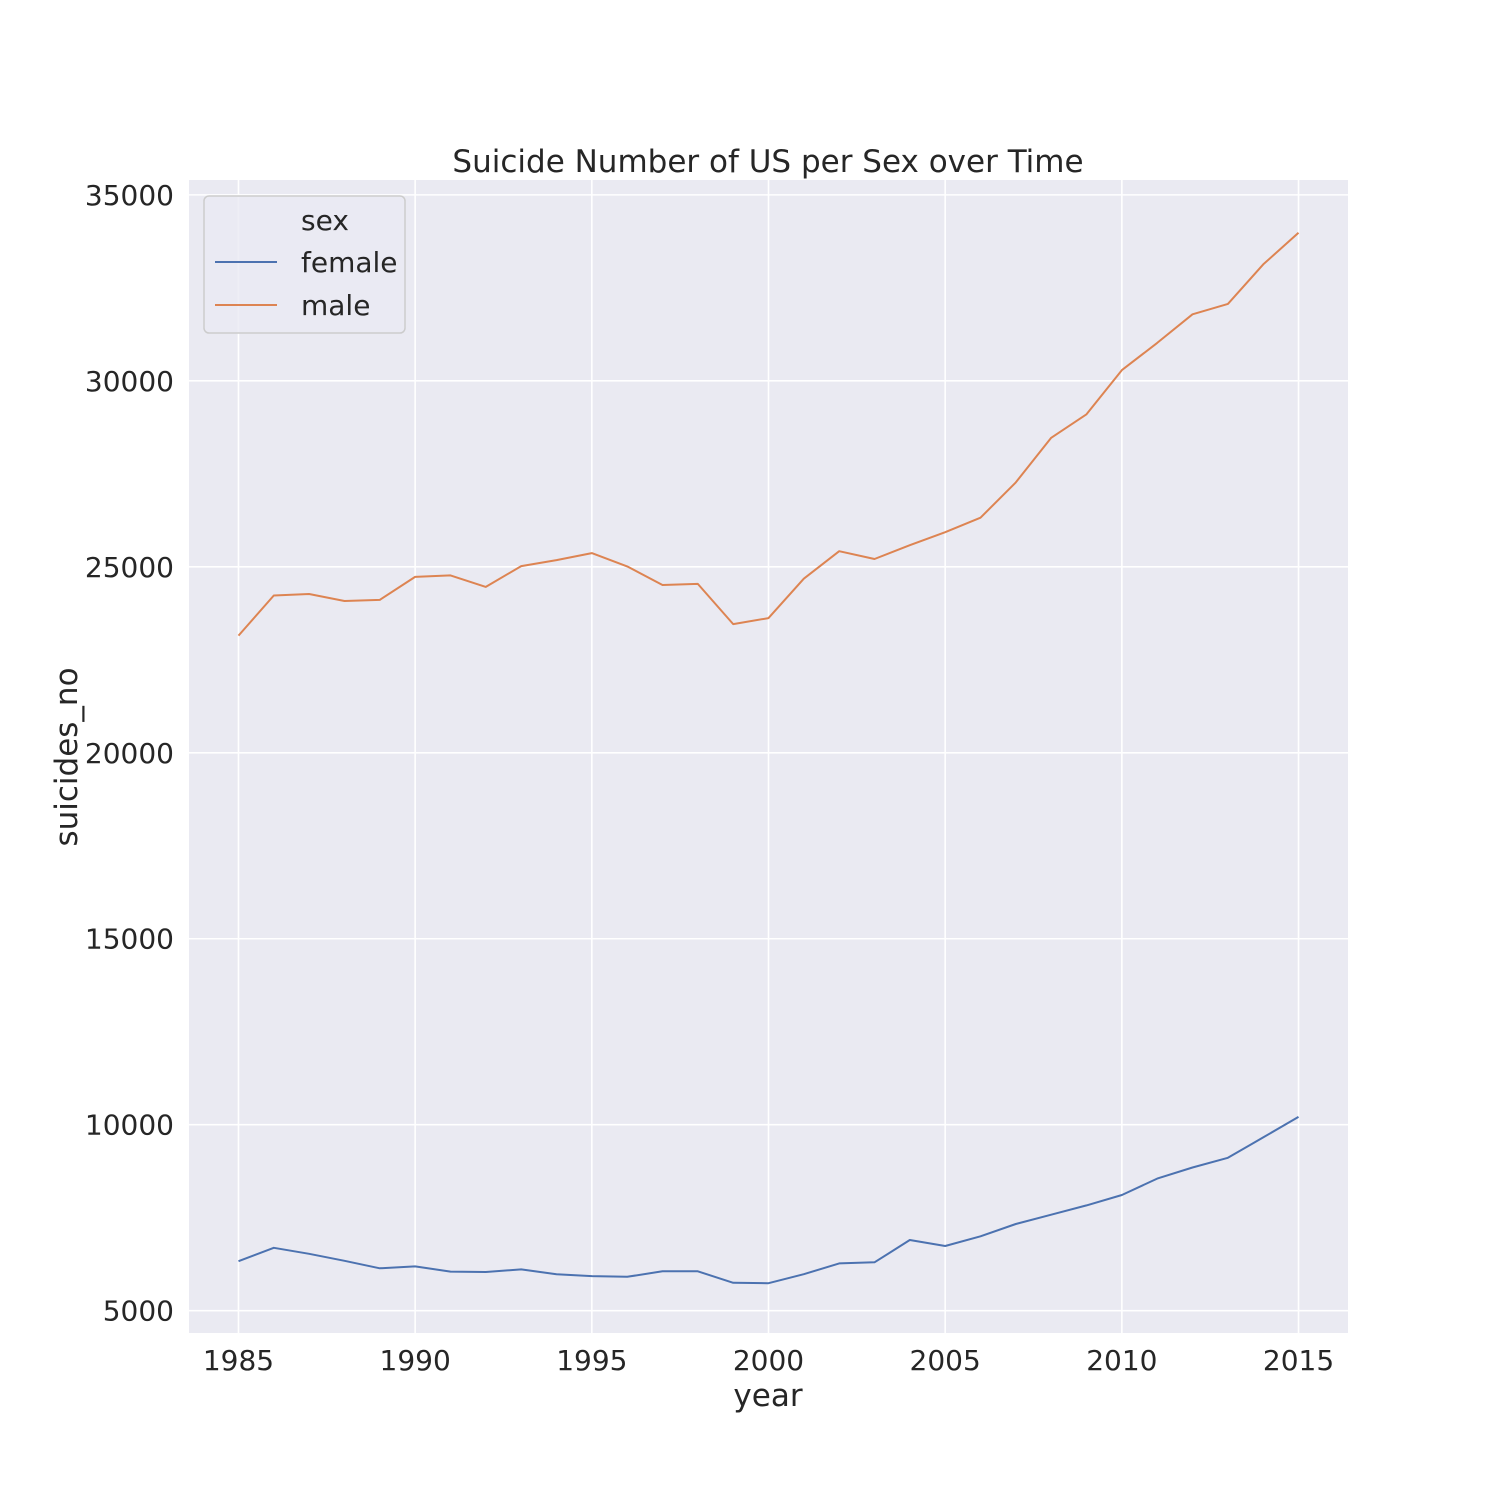 This screenshot has height=1500, width=1500. What do you see at coordinates (767, 1396) in the screenshot?
I see `x-axis-label: year` at bounding box center [767, 1396].